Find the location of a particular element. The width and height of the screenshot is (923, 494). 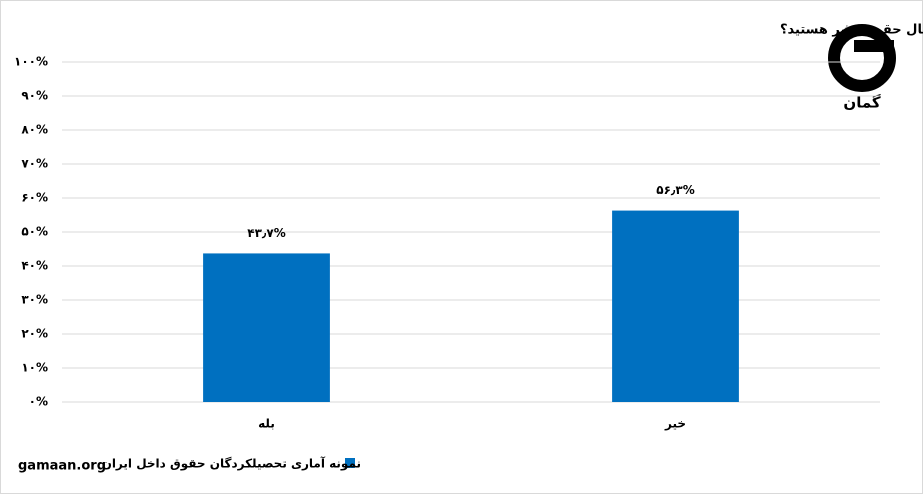

y-tick-label: ۱۰% is located at coordinates (34, 368).